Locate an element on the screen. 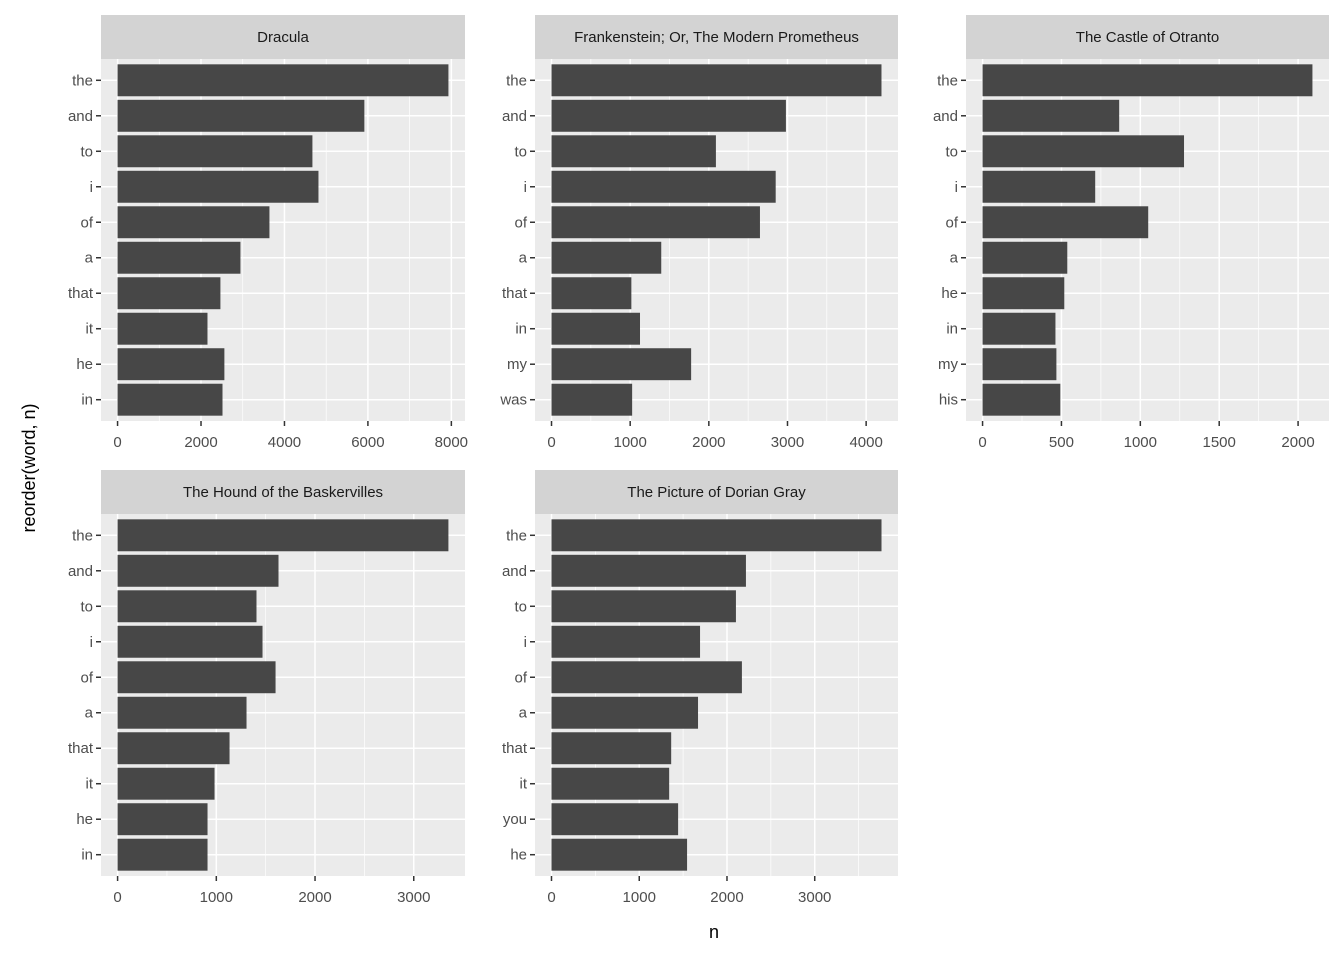 The height and width of the screenshot is (960, 1344). x-tick-label: 500 is located at coordinates (1061, 442).